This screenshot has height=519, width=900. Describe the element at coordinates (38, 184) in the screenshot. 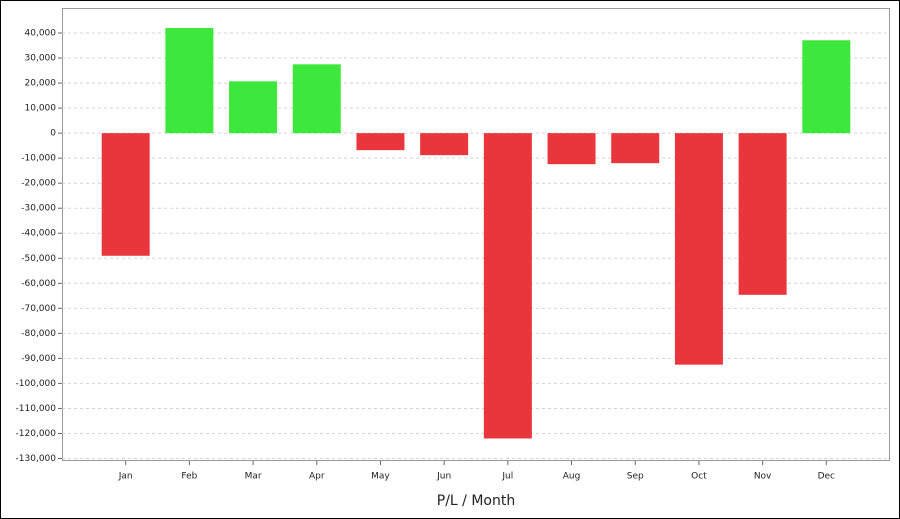

I see `y-tick-label: -20,000` at that location.